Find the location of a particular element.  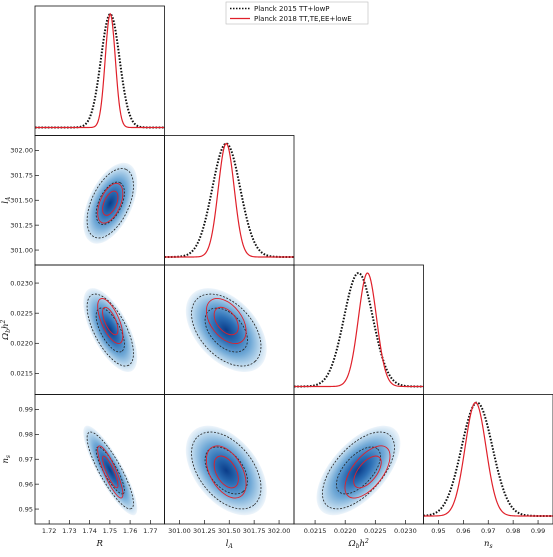

panel-R-lA: 301.00 301.25 301.50 301.75 302.00 lA is located at coordinates (83, 200).